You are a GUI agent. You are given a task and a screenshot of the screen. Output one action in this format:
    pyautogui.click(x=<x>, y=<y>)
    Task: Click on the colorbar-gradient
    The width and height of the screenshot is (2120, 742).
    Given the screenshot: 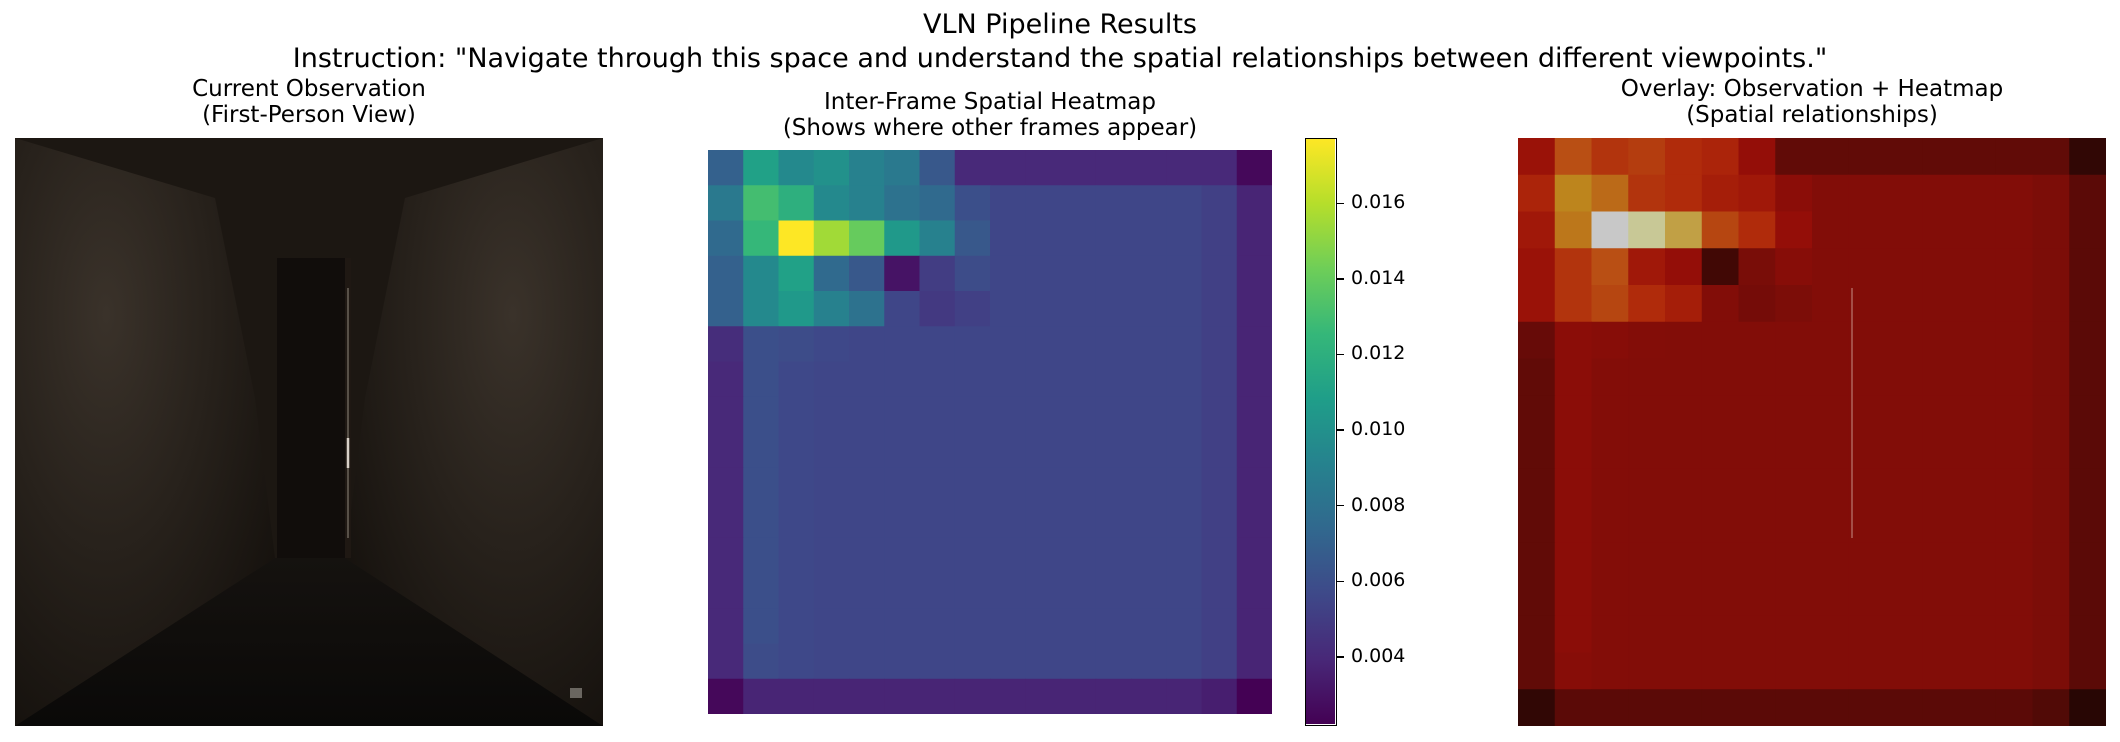 What is the action you would take?
    pyautogui.click(x=1320, y=431)
    